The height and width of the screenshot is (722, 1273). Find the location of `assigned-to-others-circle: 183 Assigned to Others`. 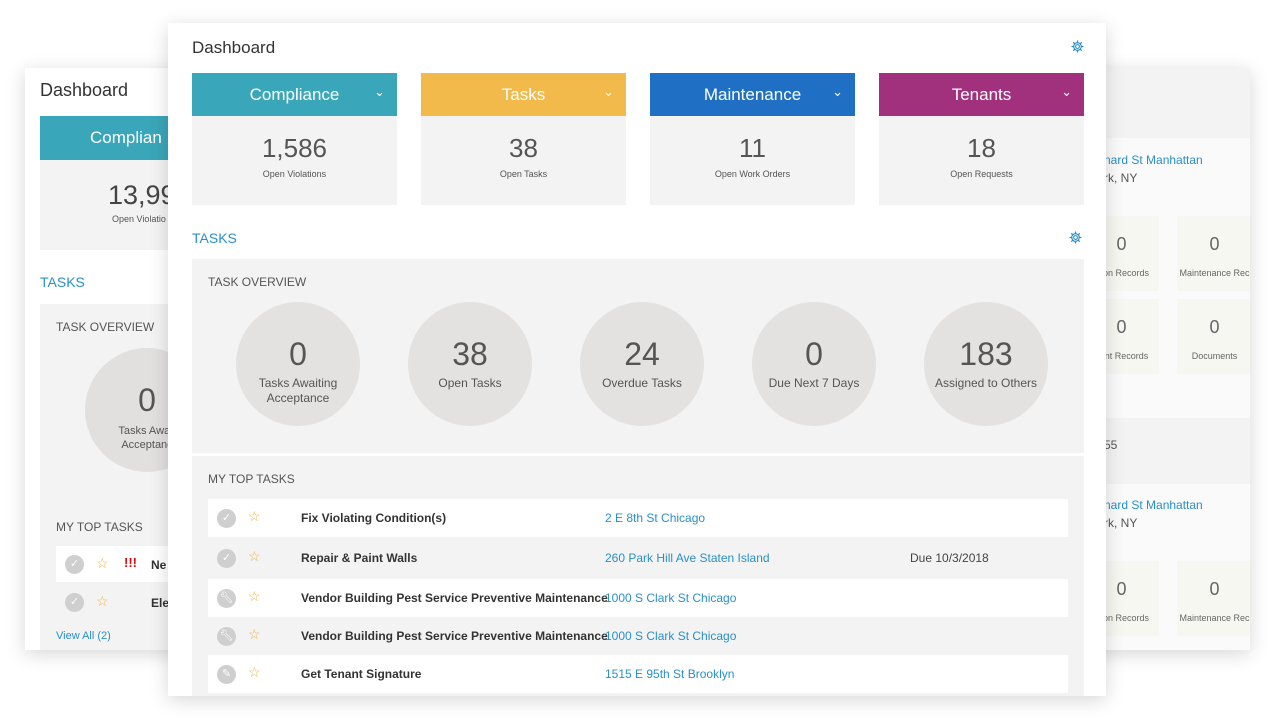

assigned-to-others-circle: 183 Assigned to Others is located at coordinates (986, 364).